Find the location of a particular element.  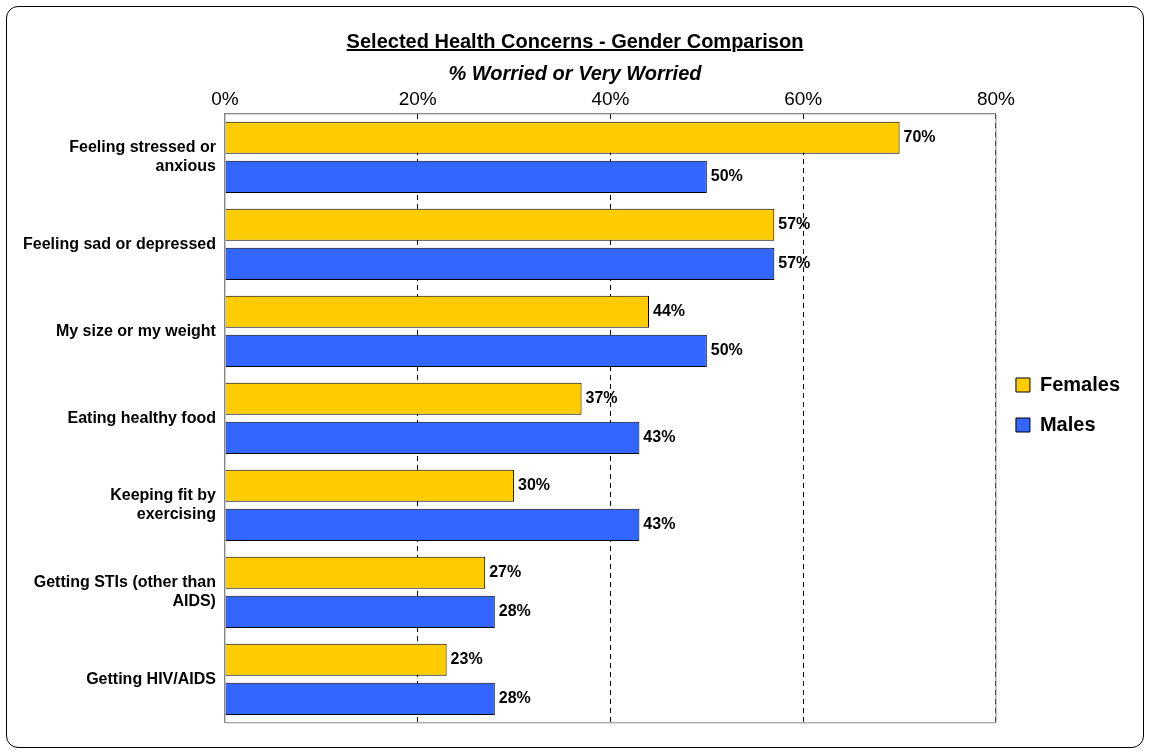

y-tick-label: Feeling sad or depressed is located at coordinates (119, 243).